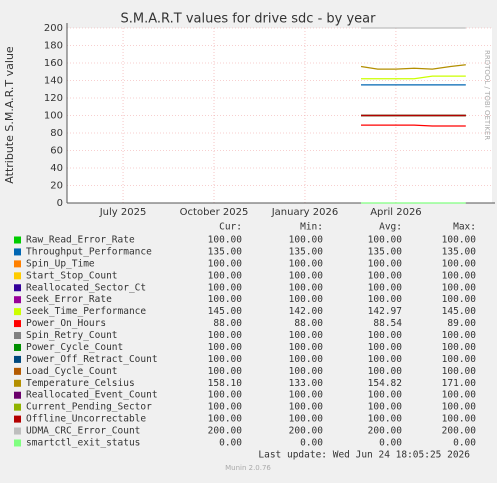 The image size is (497, 483). I want to click on y-tick-label: 140, so click(53, 81).